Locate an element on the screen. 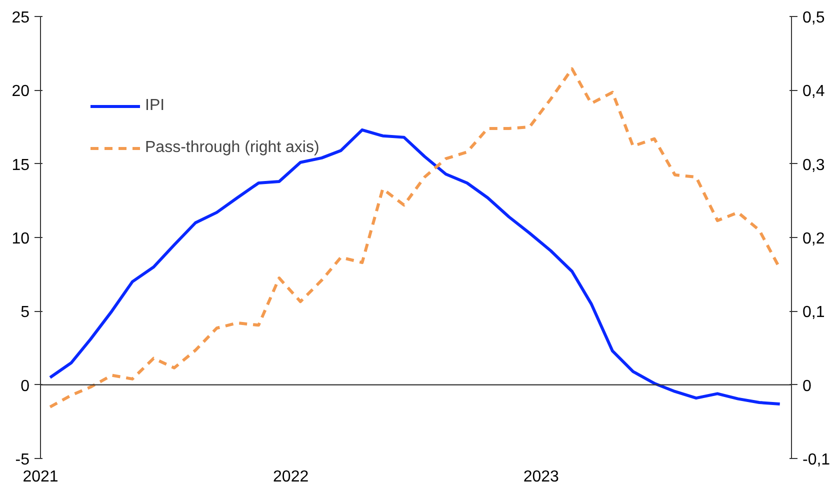  x-tick-label: 2021 is located at coordinates (40, 476).